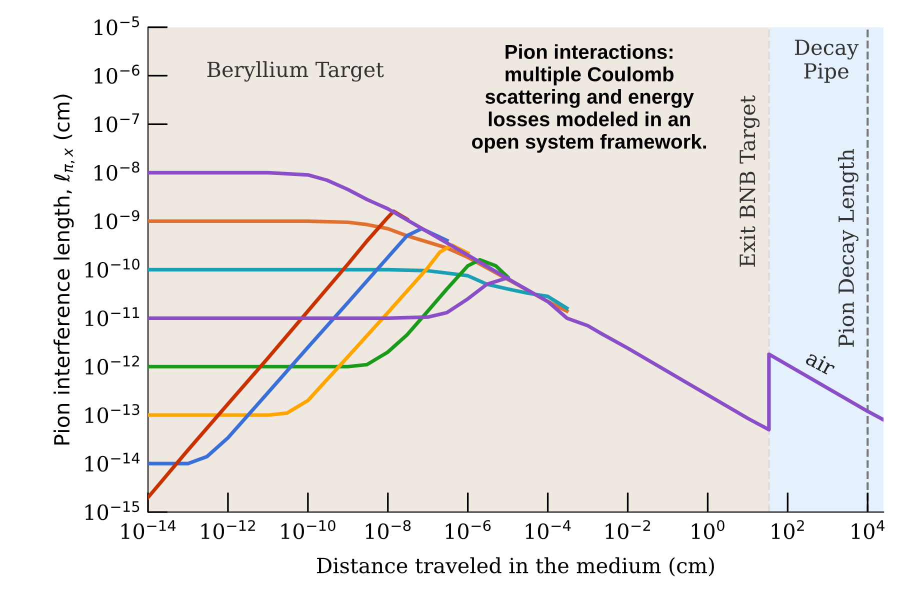 This screenshot has height=592, width=897. What do you see at coordinates (308, 530) in the screenshot?
I see `x-tick-label: 10$^{−10}$` at bounding box center [308, 530].